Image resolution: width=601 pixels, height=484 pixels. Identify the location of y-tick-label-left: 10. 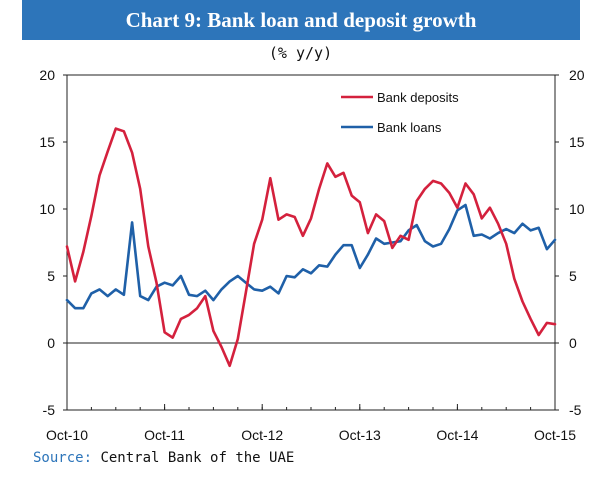
(47, 209).